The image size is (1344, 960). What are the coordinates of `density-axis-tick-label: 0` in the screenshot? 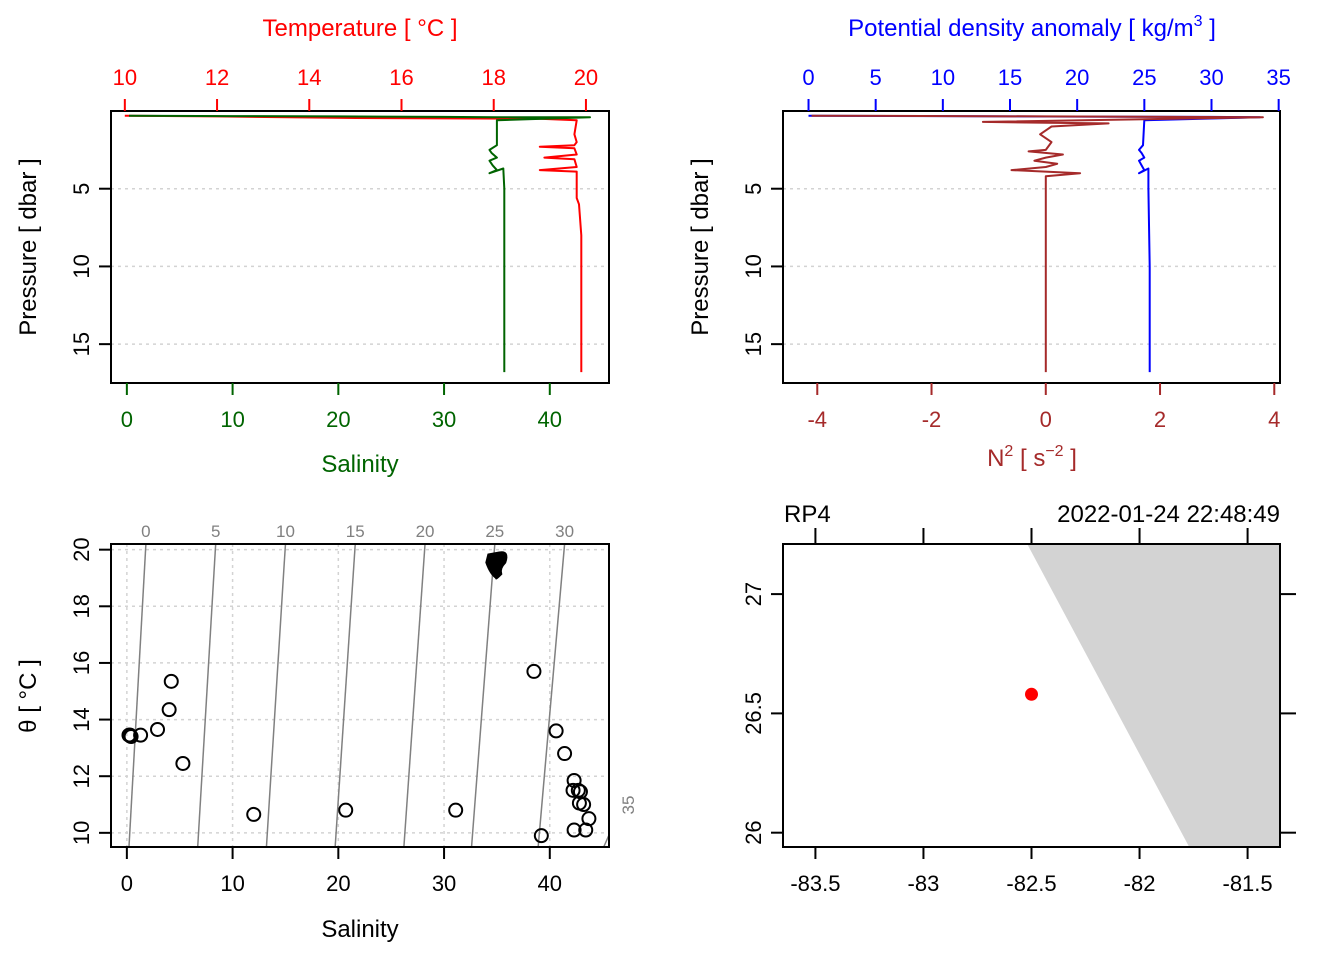 It's located at (808, 77).